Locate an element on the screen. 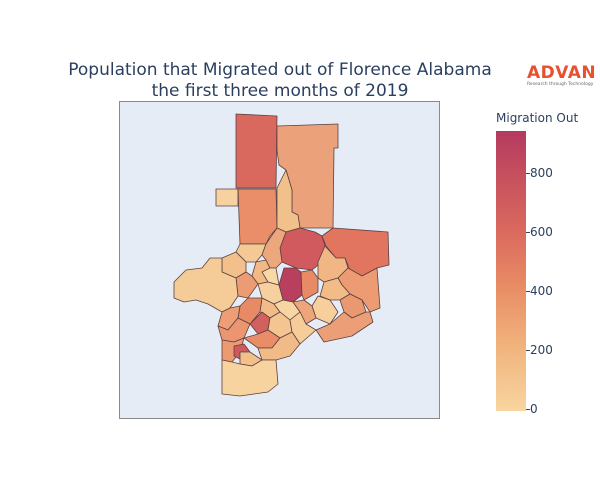  logo-tagline: Research through Technology is located at coordinates (560, 84).